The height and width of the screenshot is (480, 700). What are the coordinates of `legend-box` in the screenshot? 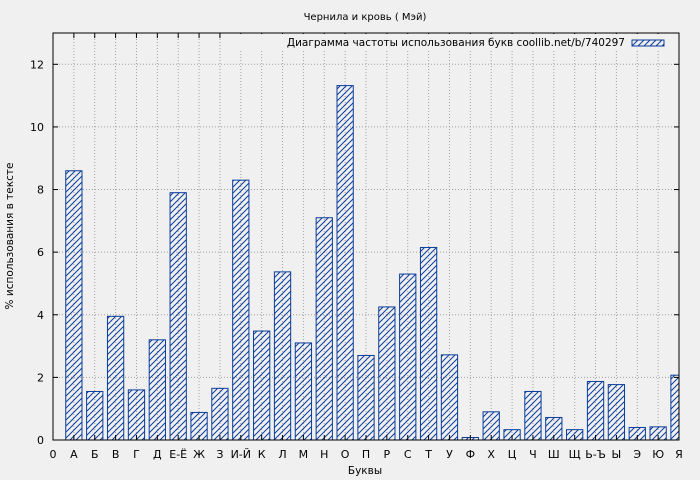 It's located at (458, 42).